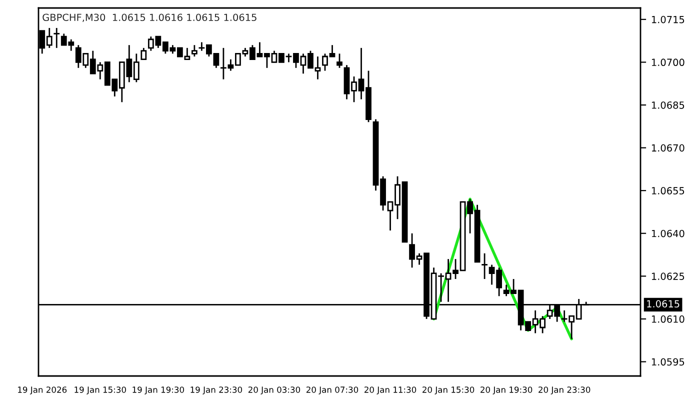 The image size is (700, 400). Describe the element at coordinates (100, 390) in the screenshot. I see `x-tick-label: 19 Jan 15:30` at that location.